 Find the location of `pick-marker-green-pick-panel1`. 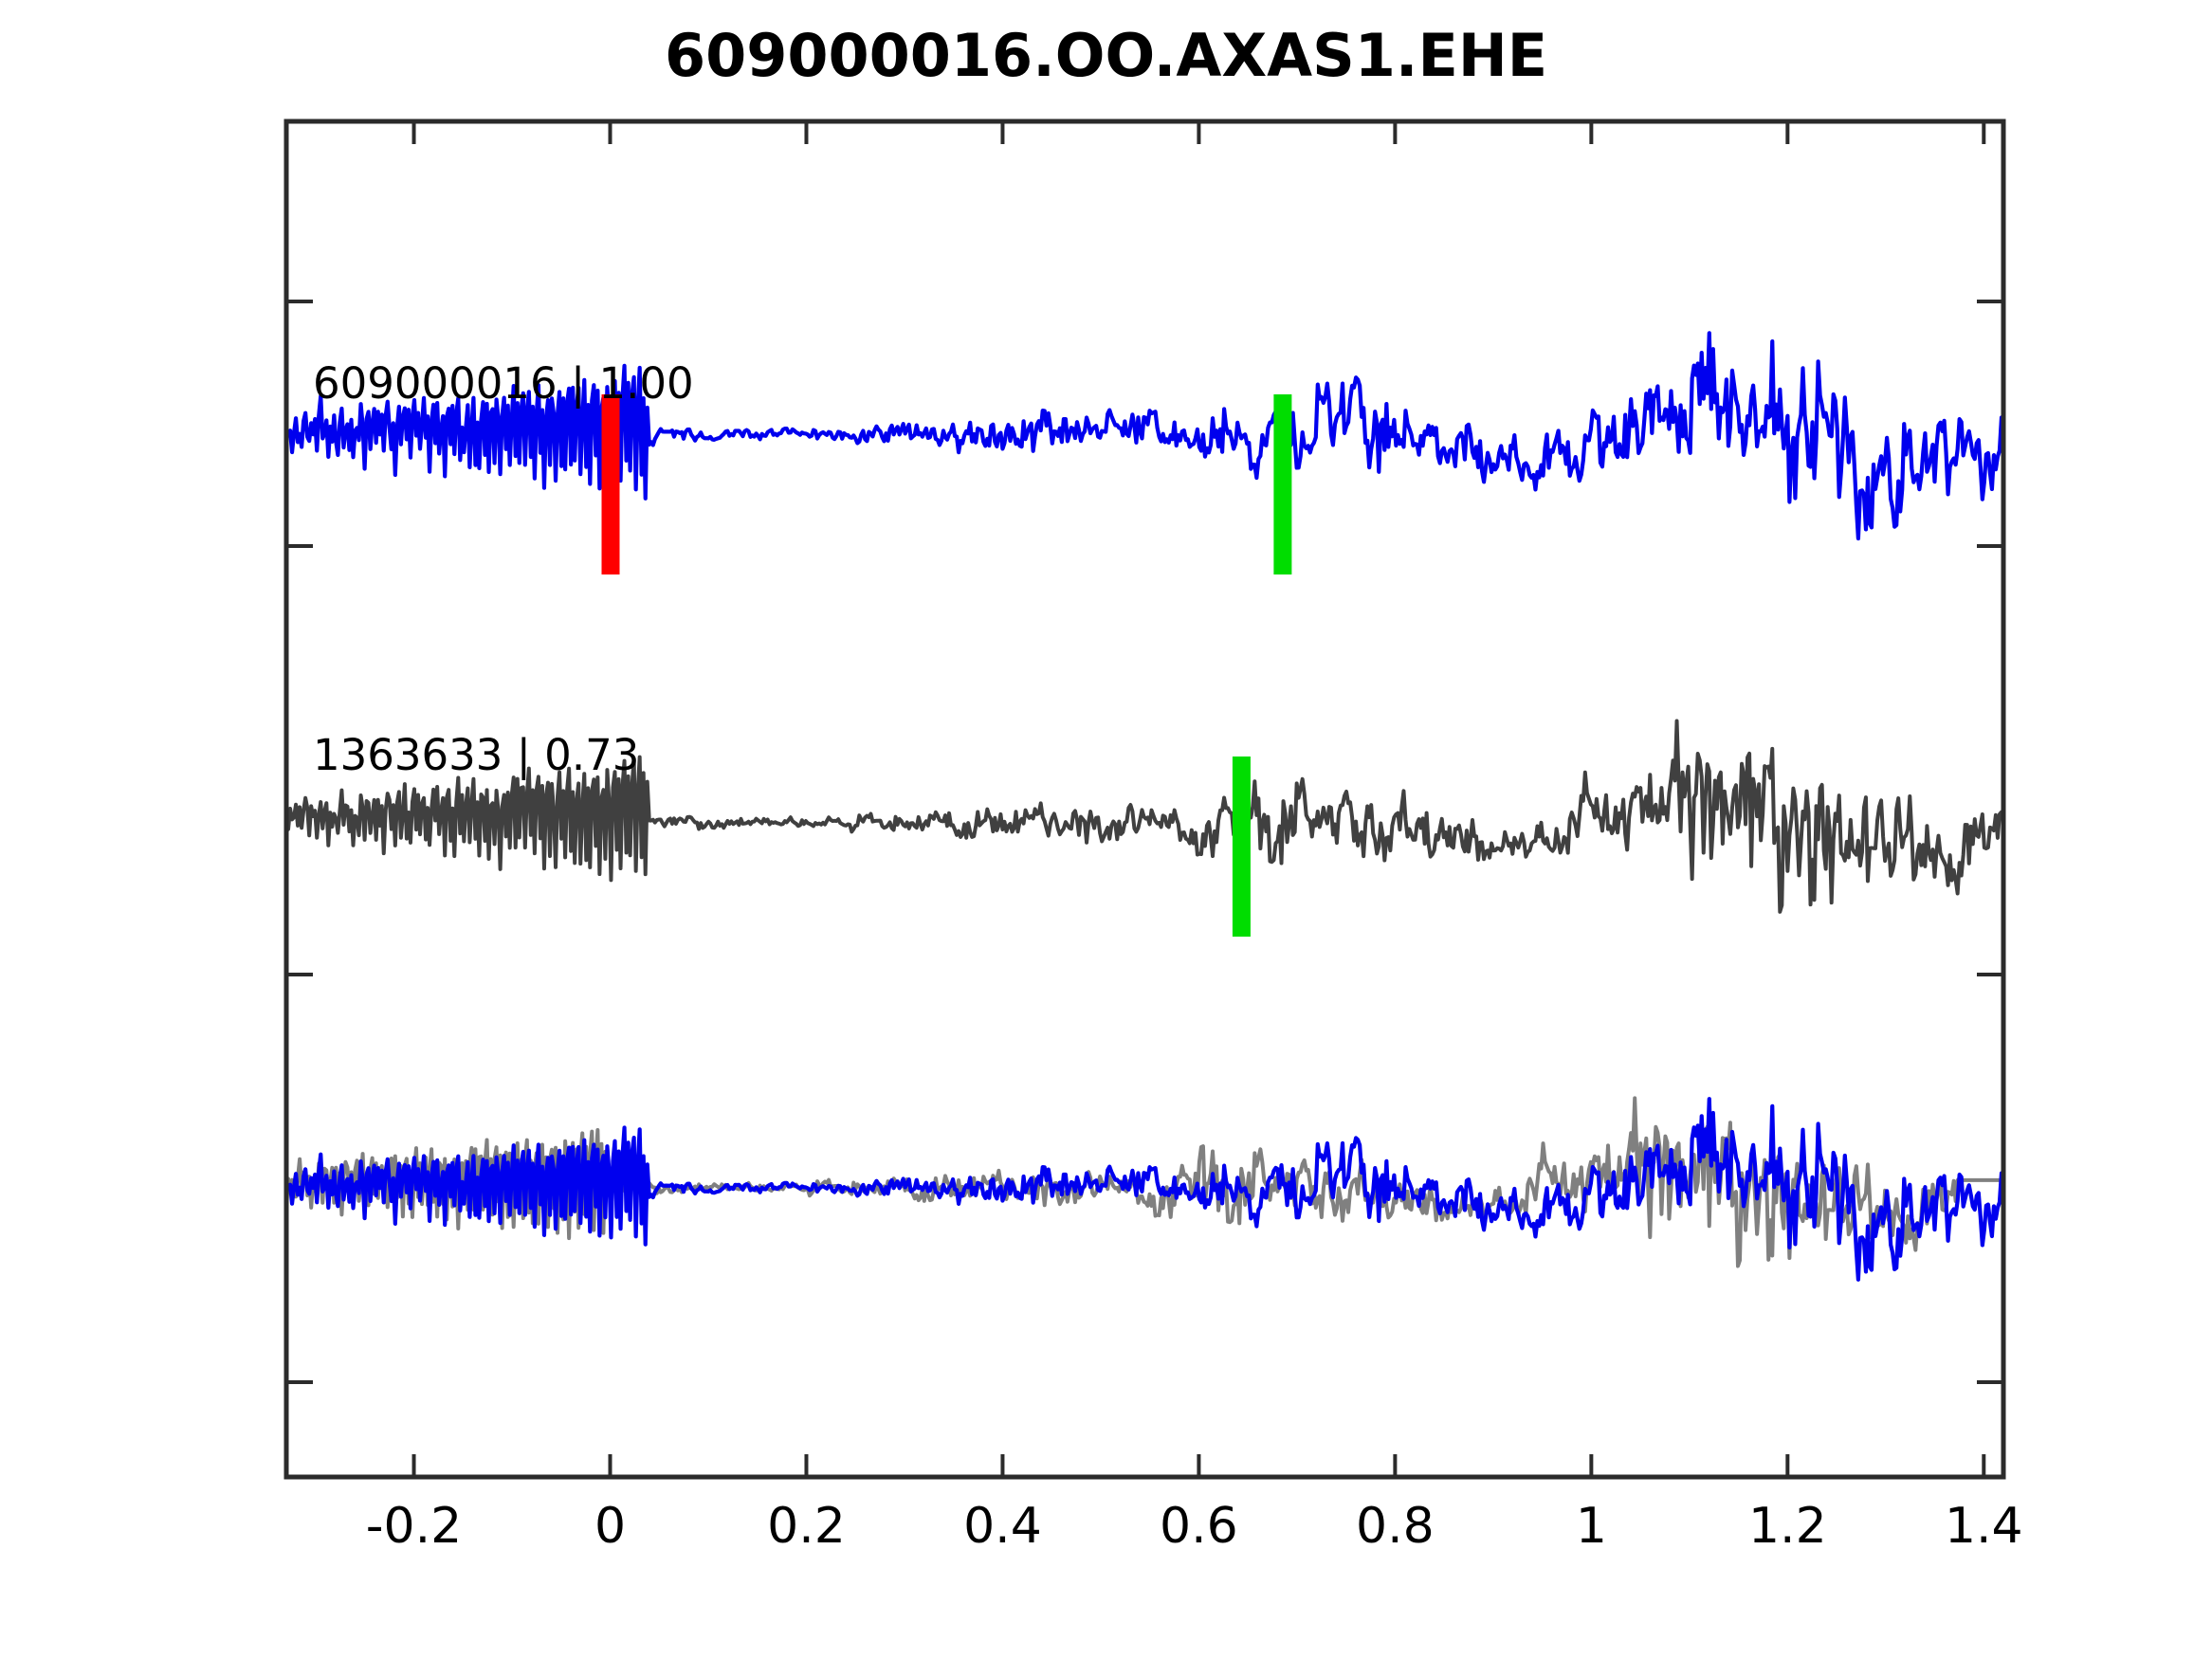

pick-marker-green-pick-panel1 is located at coordinates (1282, 484).